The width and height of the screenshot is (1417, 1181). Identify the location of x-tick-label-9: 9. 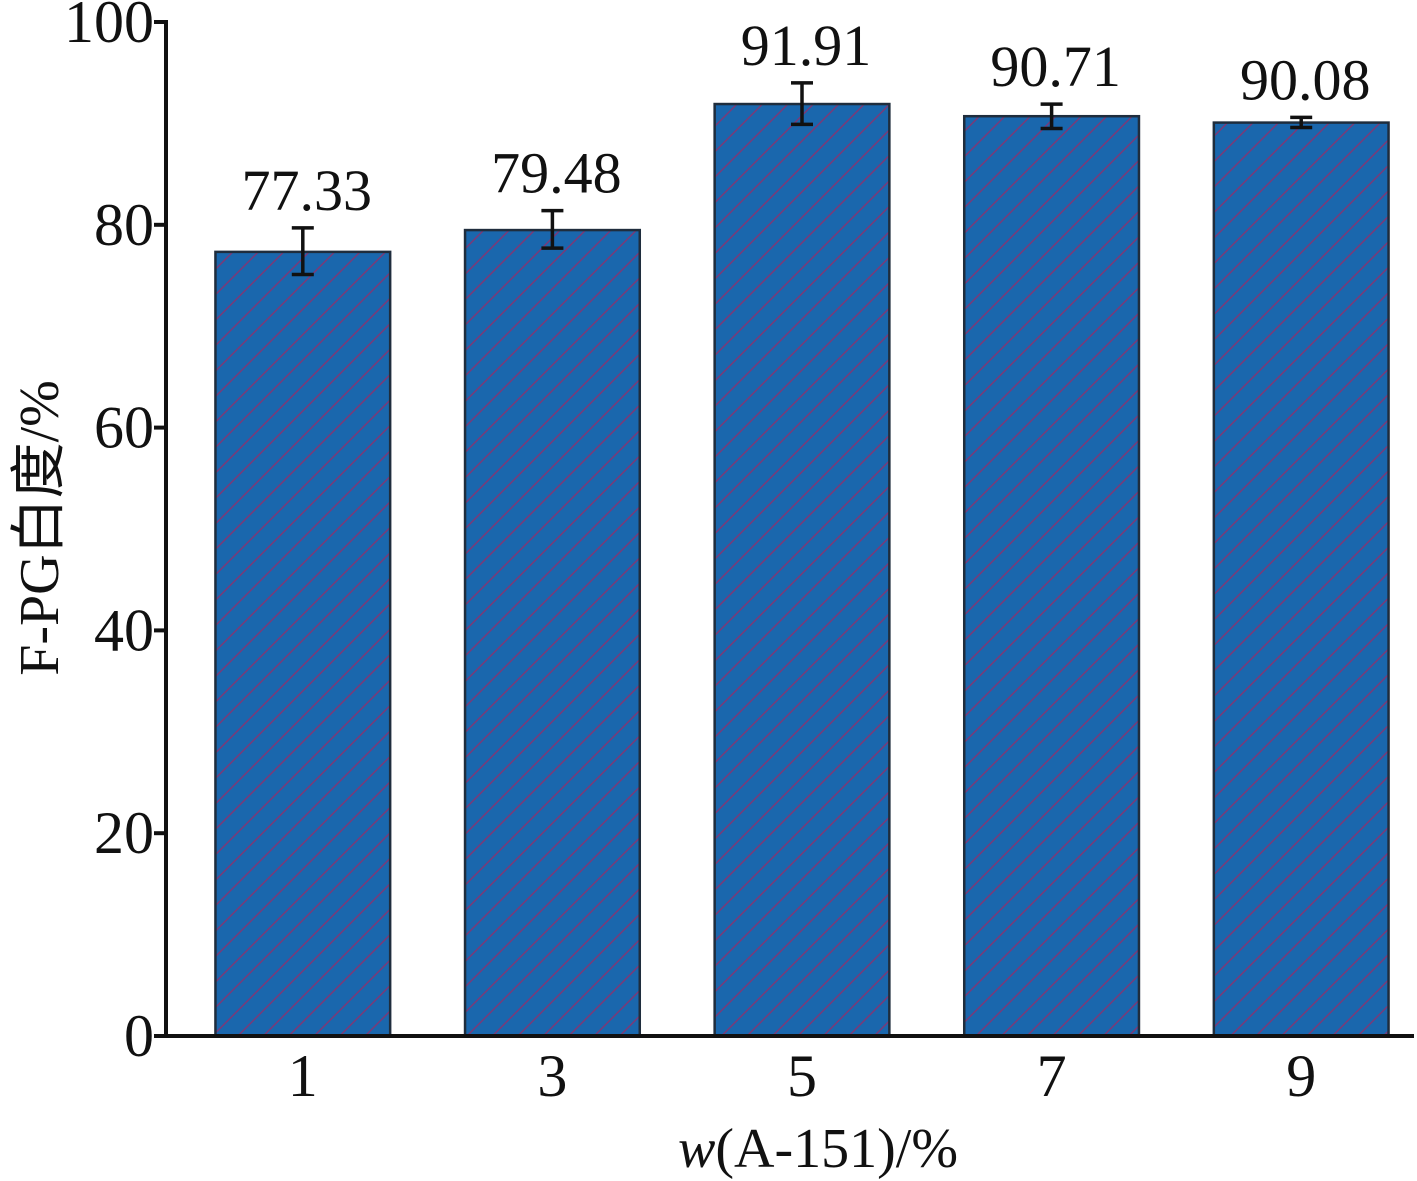
(1301, 1076).